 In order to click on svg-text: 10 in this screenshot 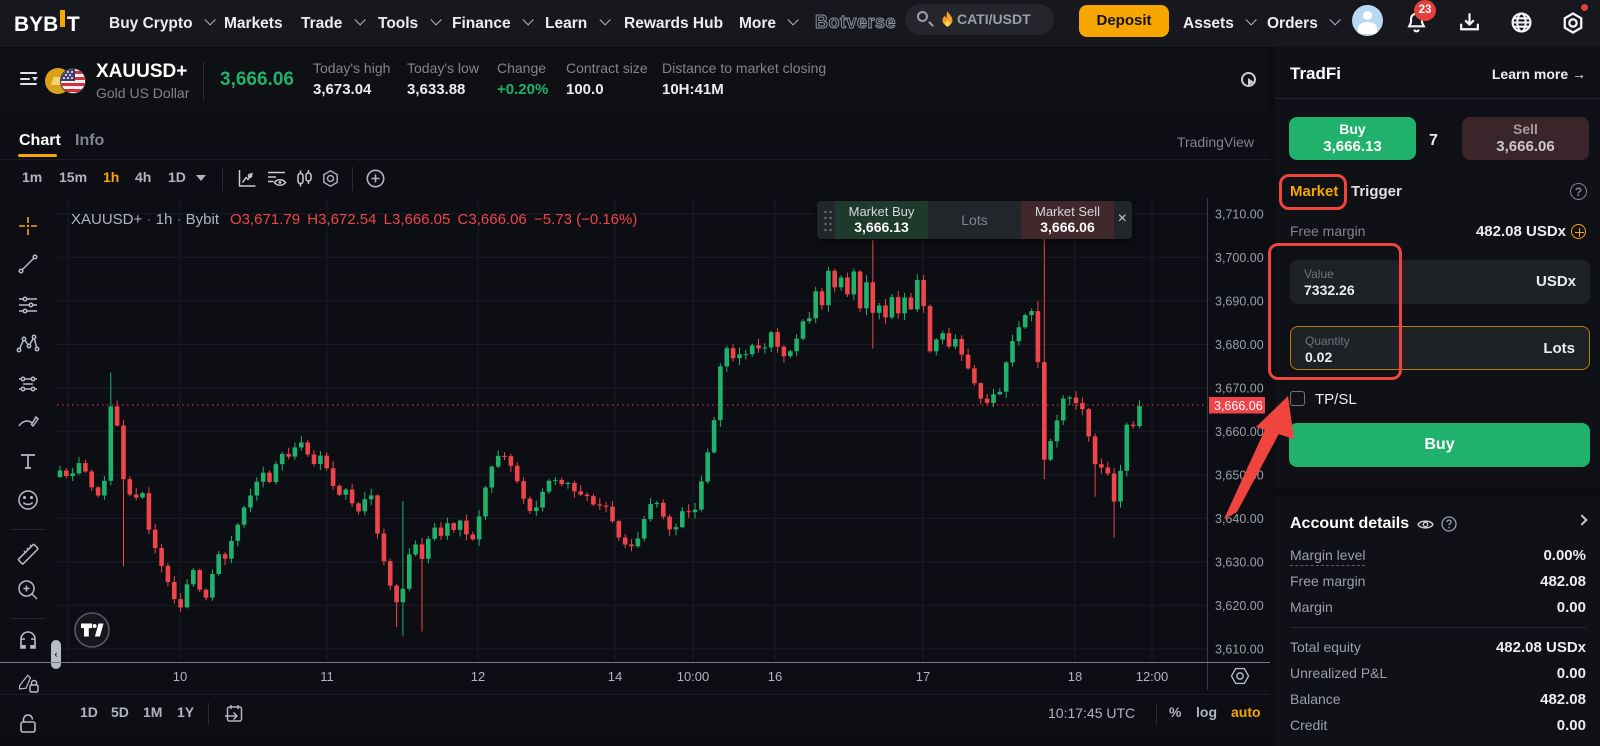, I will do `click(180, 676)`.